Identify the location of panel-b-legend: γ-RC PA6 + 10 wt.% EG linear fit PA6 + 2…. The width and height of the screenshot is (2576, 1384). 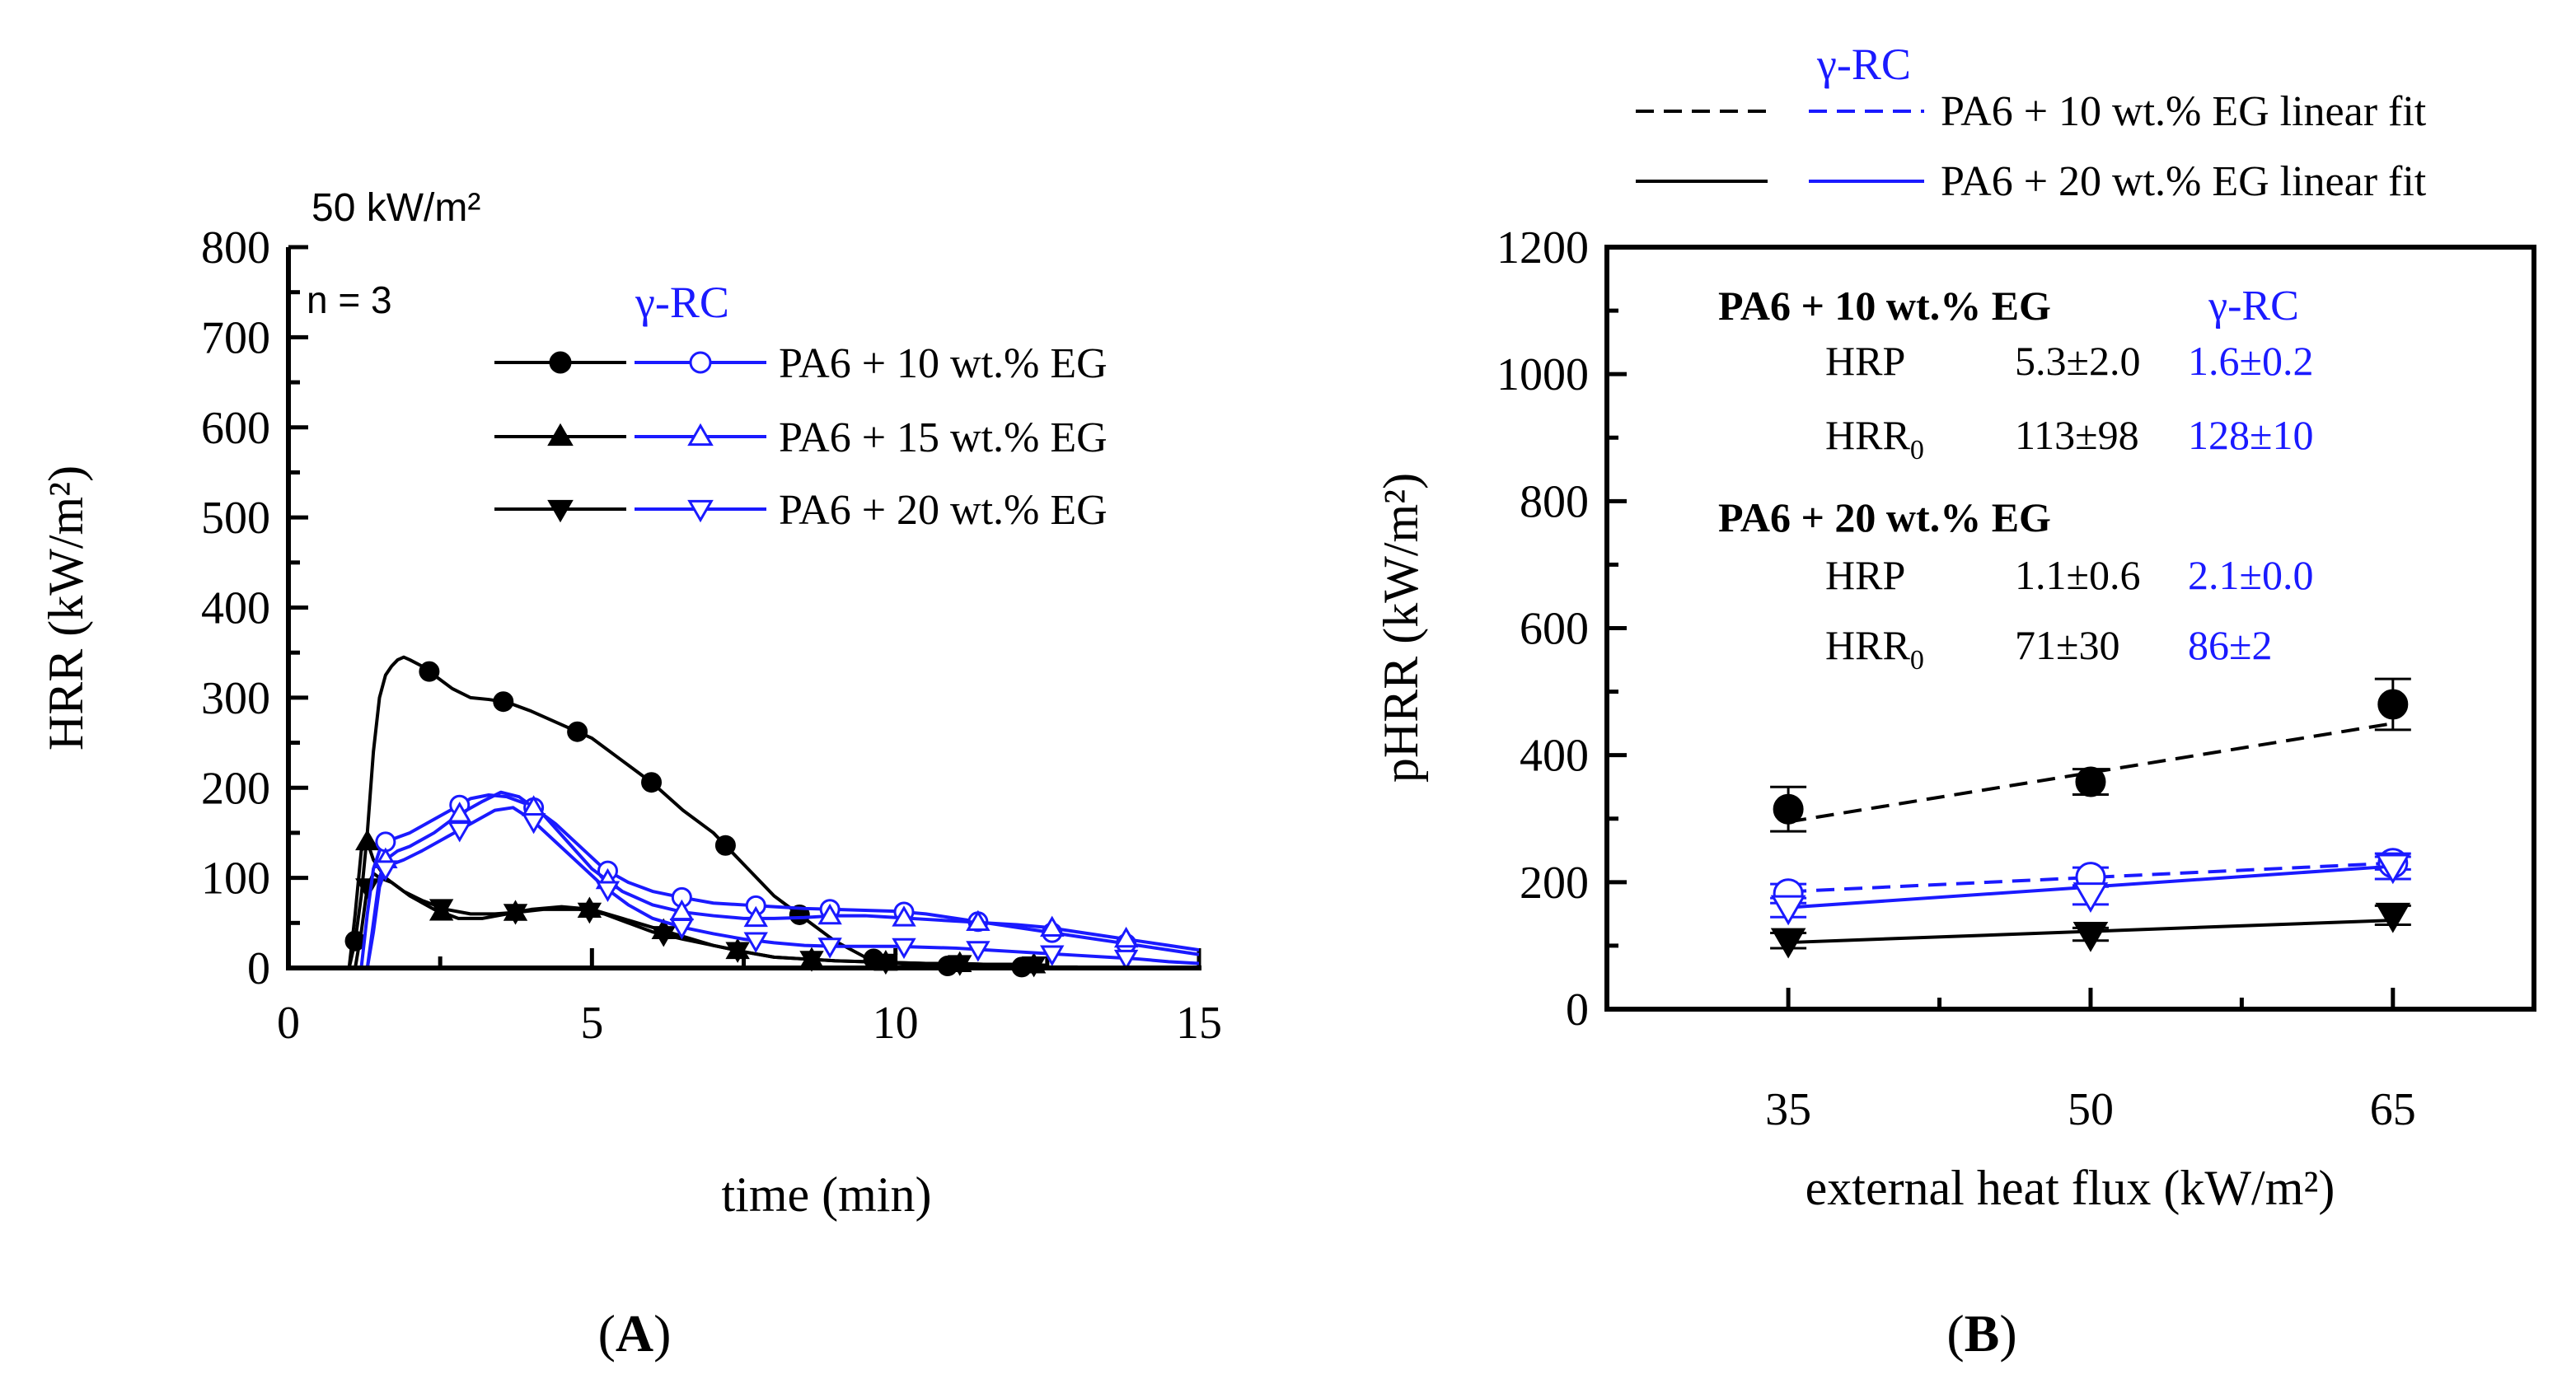
(2031, 122).